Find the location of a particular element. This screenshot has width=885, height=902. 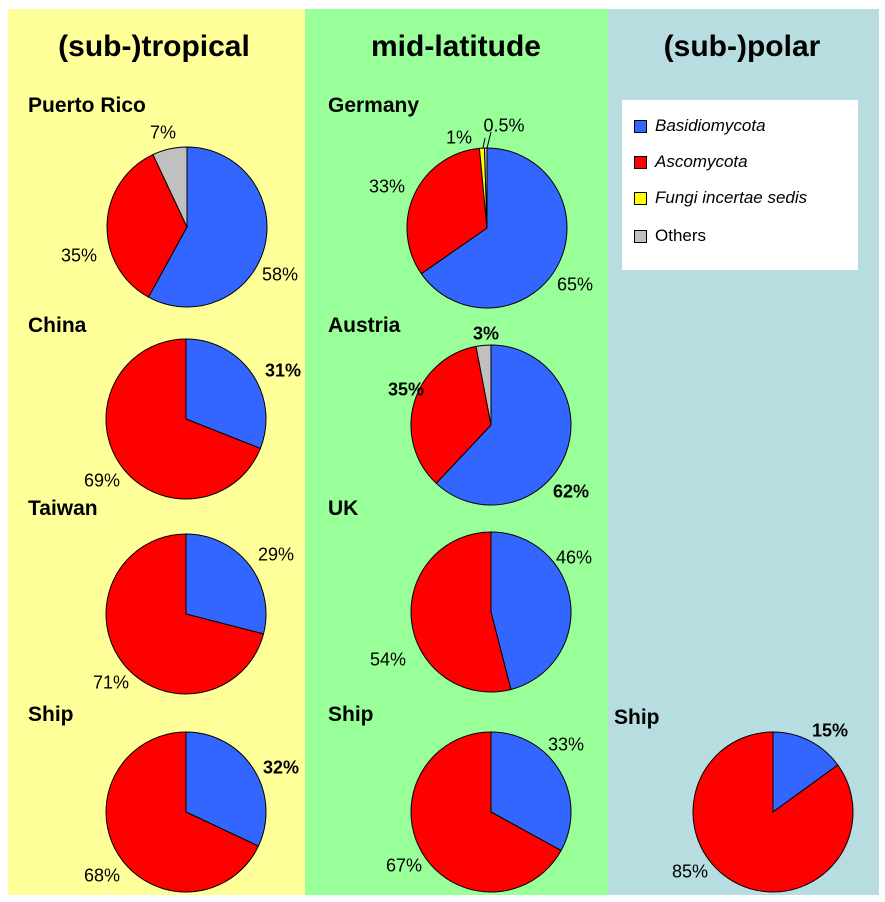

data-label-basidiomycota-sub-tropical-ship: 32% is located at coordinates (281, 767).